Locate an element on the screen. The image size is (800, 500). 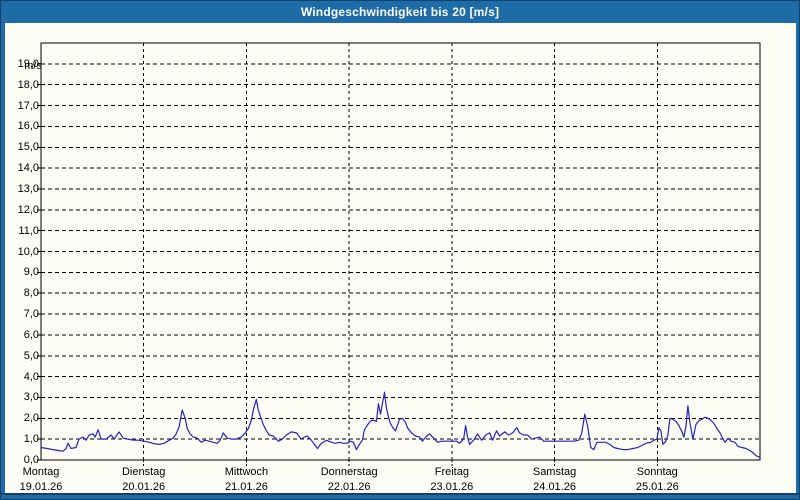
x-axis-day-label: Montag is located at coordinates (41, 472).